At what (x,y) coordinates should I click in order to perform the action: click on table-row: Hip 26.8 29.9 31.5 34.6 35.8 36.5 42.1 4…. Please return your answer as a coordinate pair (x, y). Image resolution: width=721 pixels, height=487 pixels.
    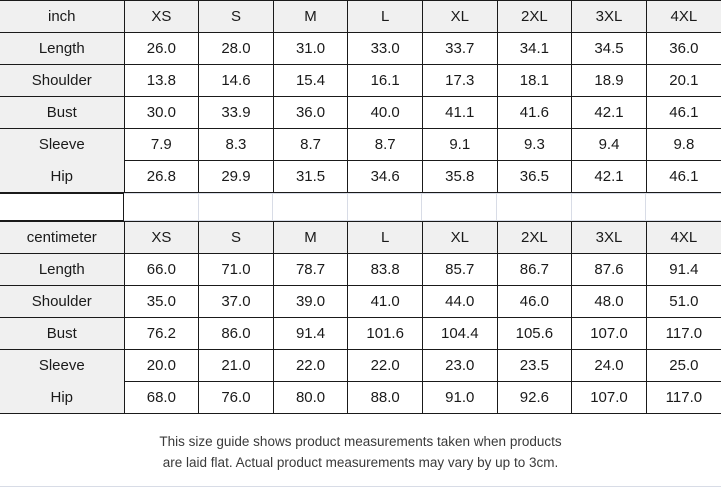
    Looking at the image, I should click on (360, 176).